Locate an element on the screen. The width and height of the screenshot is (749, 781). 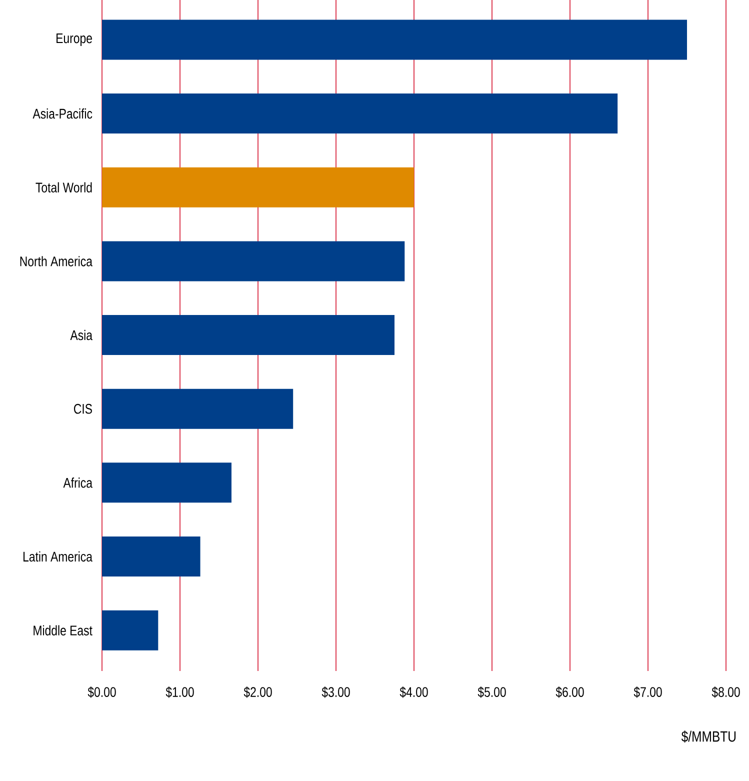
x-tick-label: $7.00 is located at coordinates (648, 692).